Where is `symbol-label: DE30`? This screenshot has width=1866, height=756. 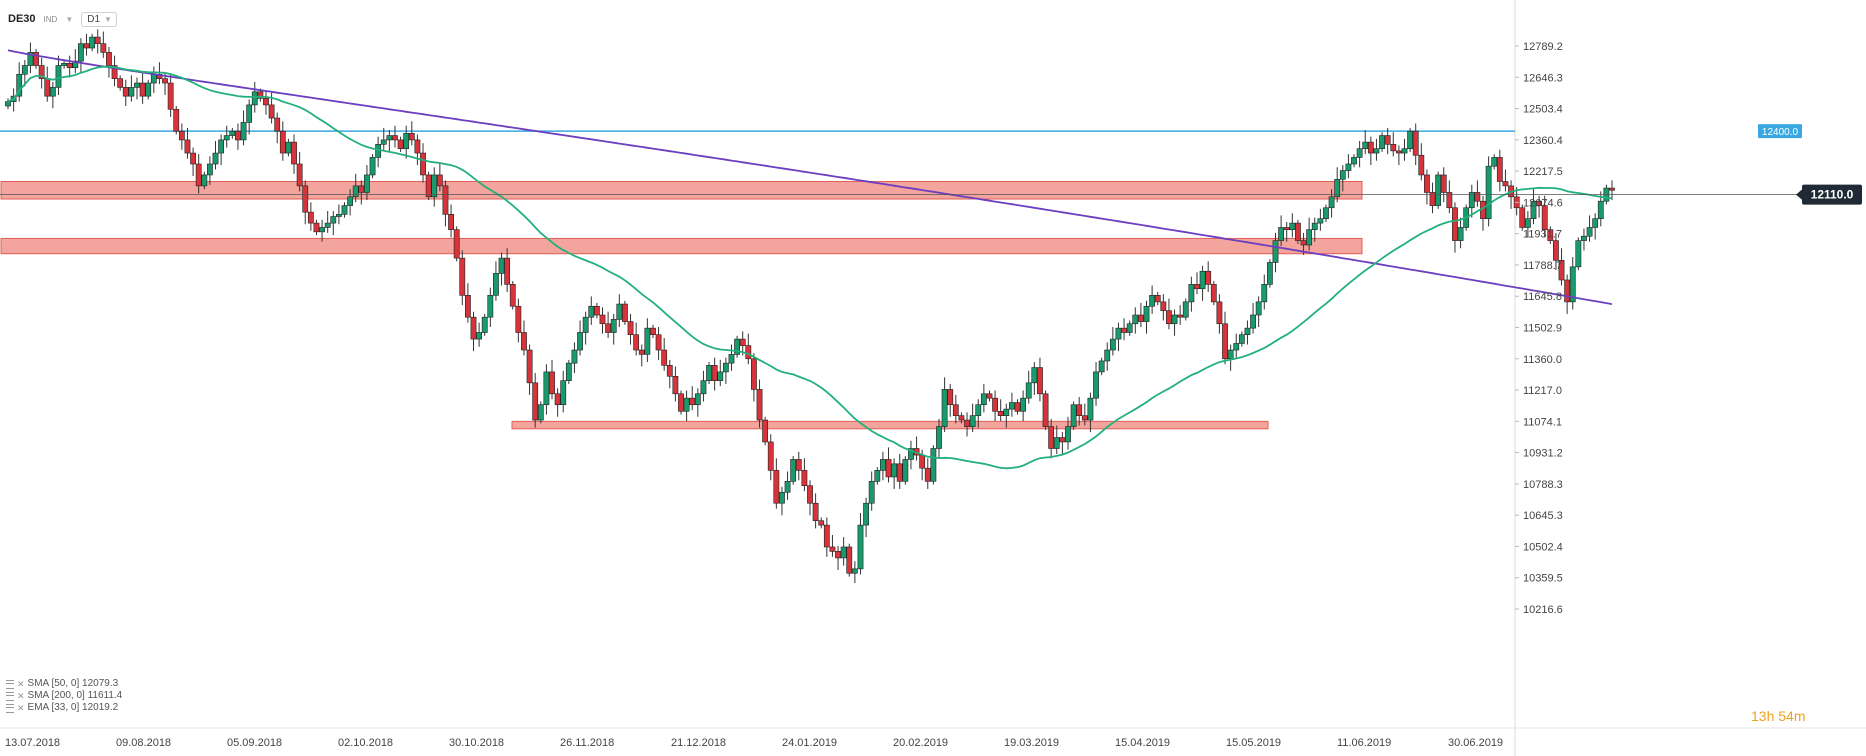 symbol-label: DE30 is located at coordinates (22, 19).